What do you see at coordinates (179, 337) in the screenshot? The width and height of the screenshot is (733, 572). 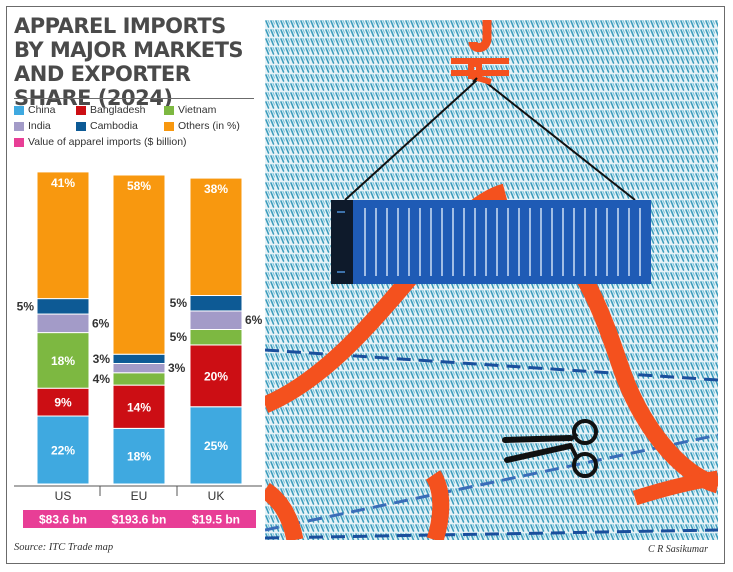 I see `data-label-uk-vietnam: 5%` at bounding box center [179, 337].